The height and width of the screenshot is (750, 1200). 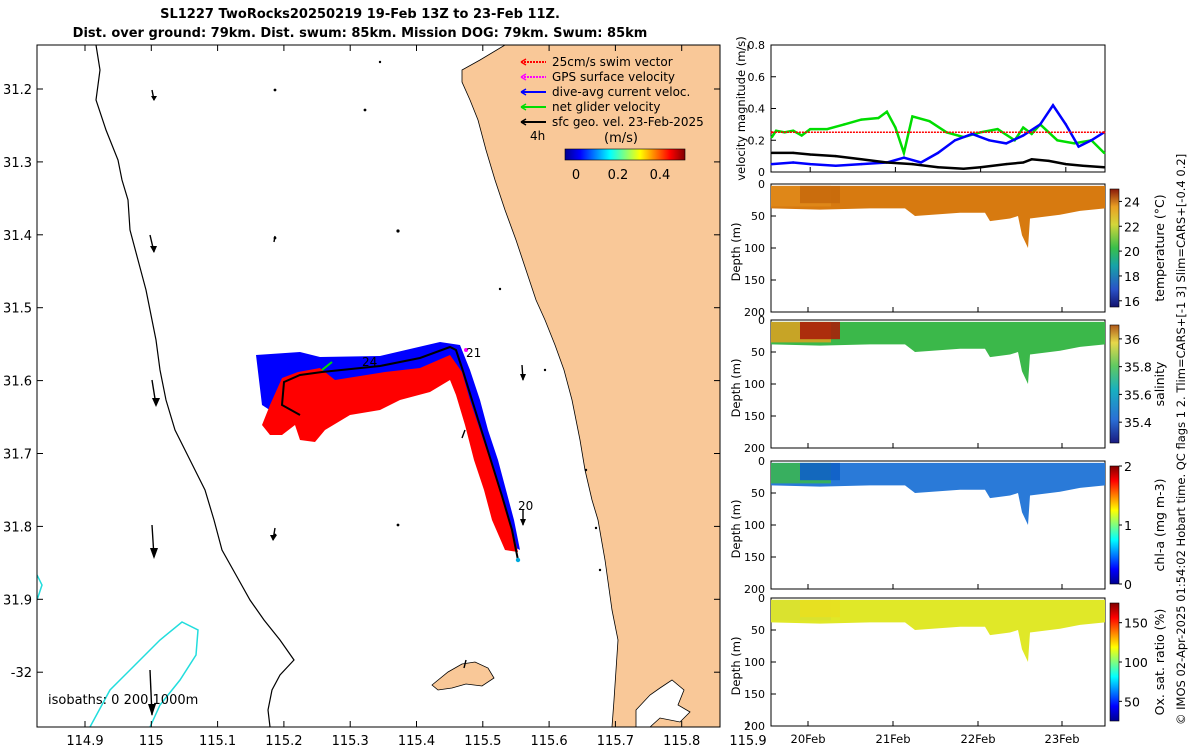 I want to click on estuary, so click(x=663, y=703).